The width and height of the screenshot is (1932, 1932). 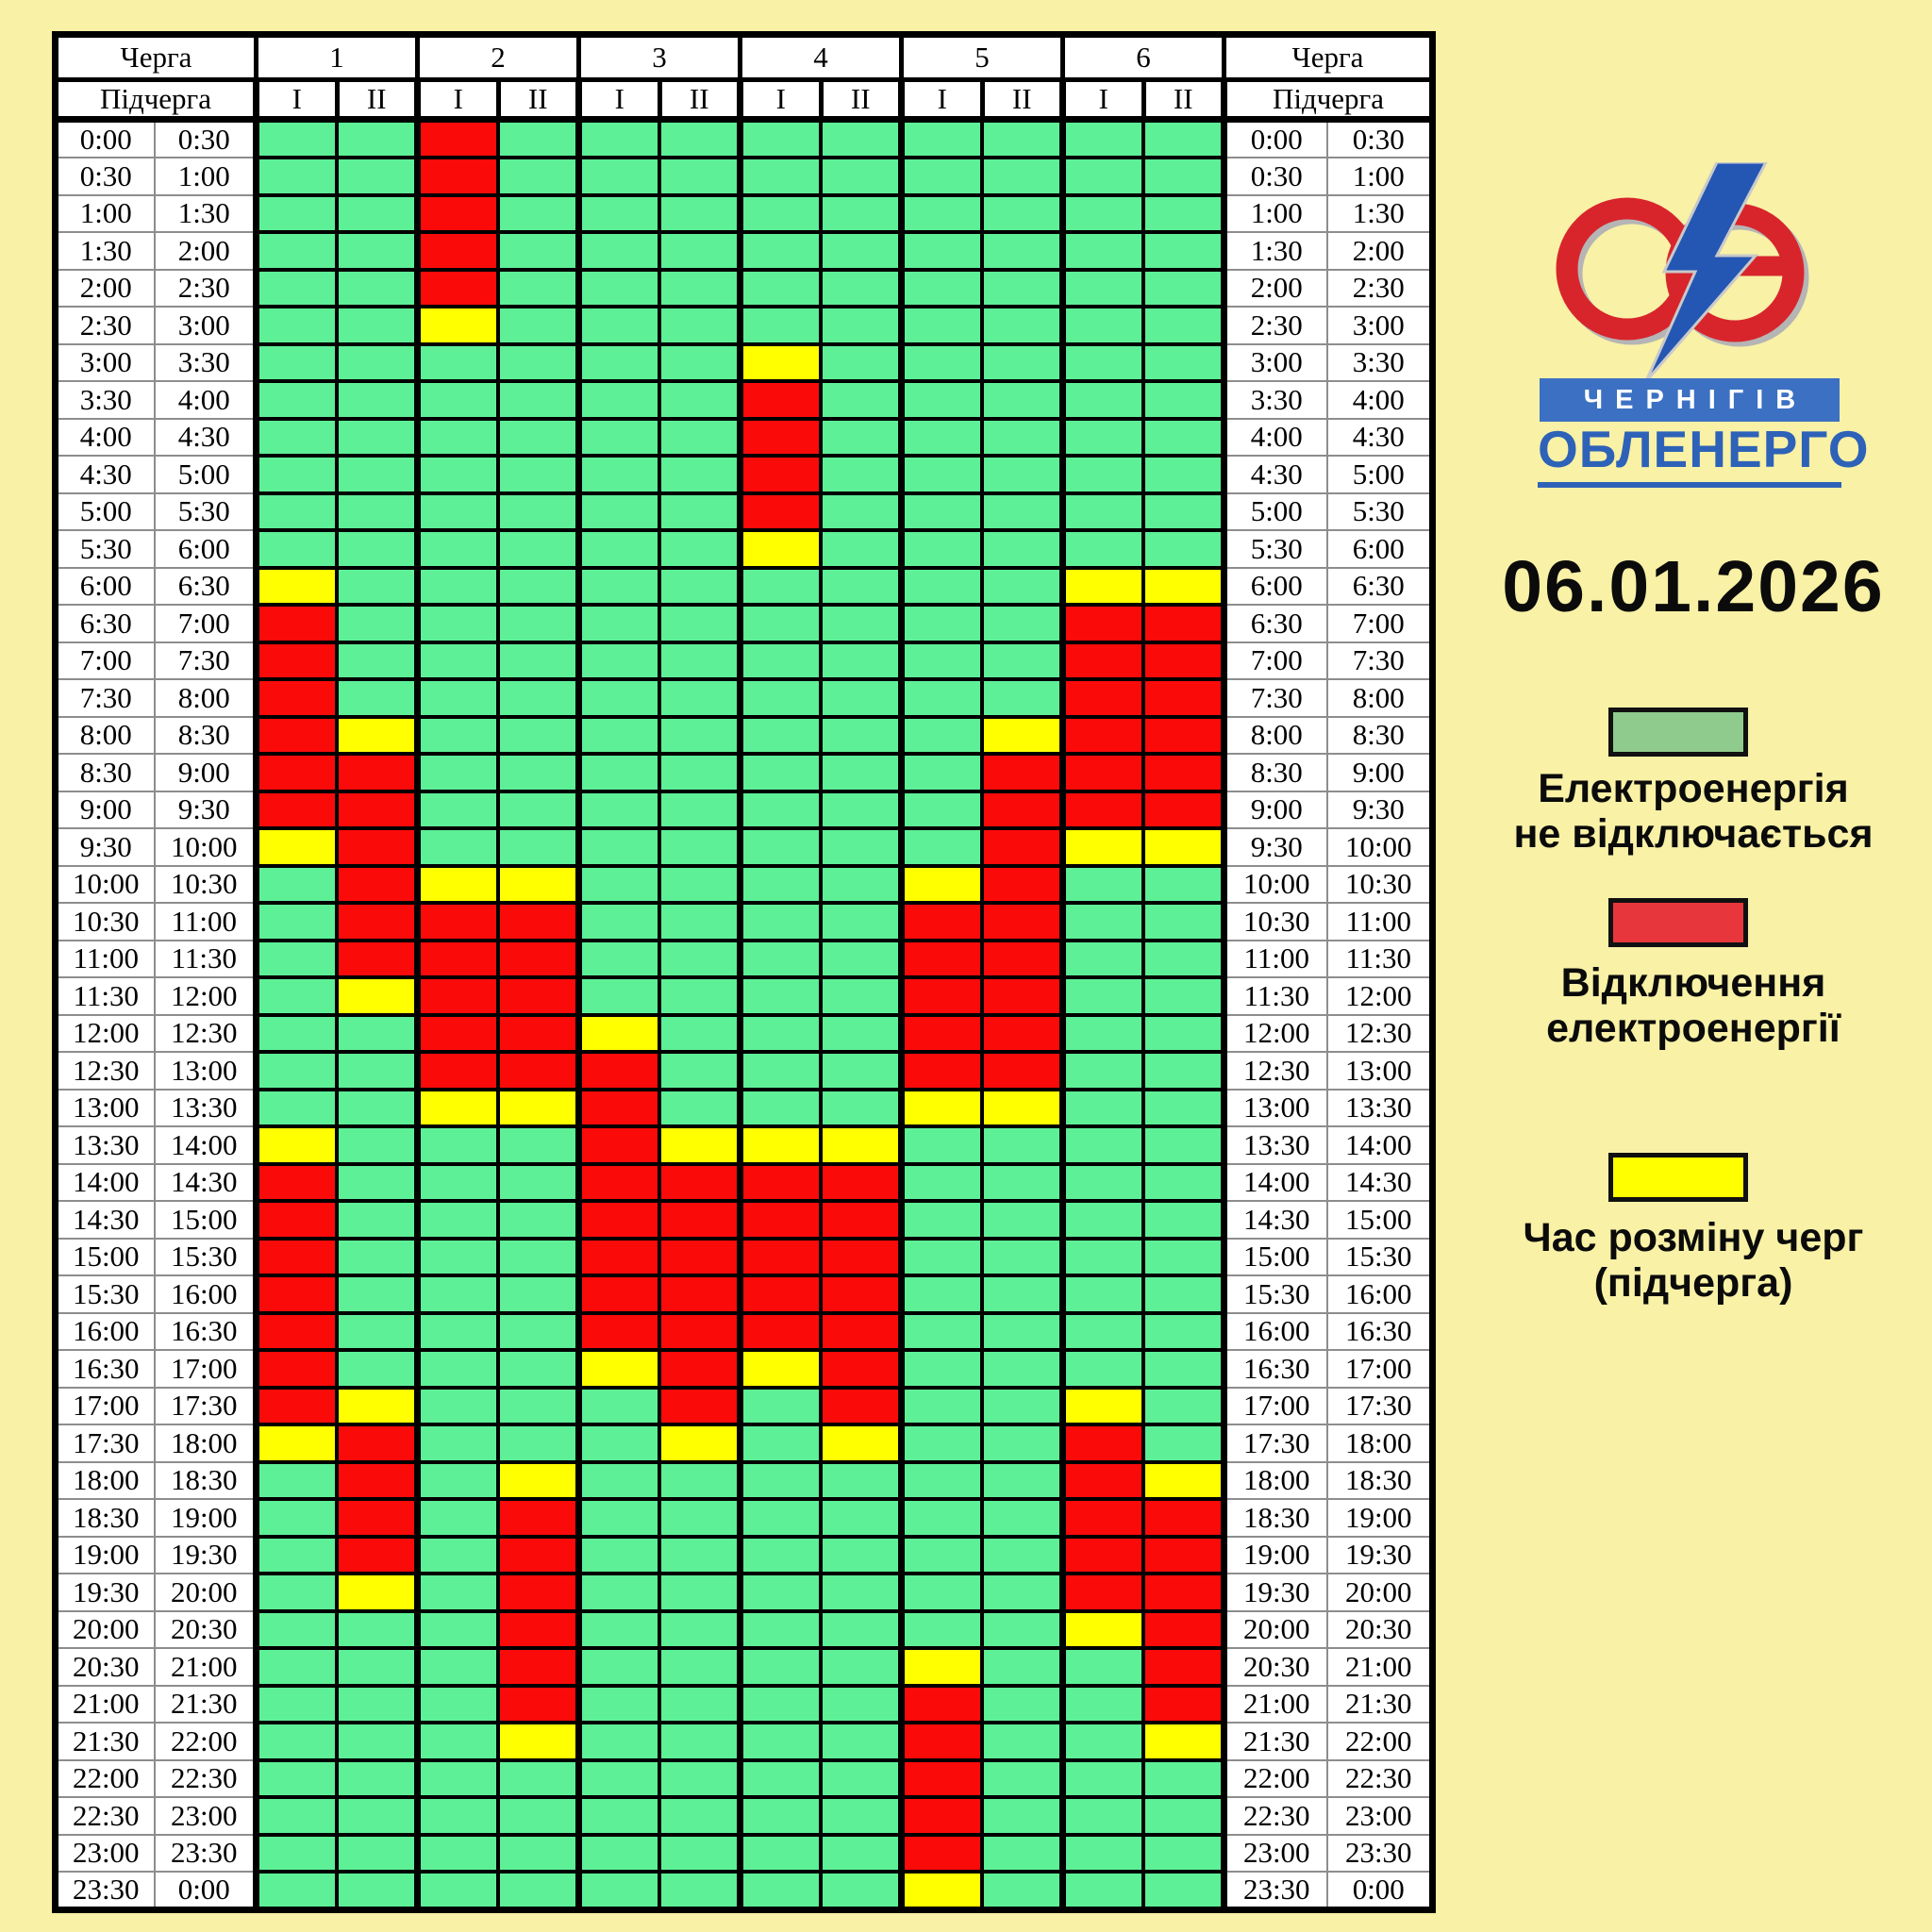 What do you see at coordinates (457, 1444) in the screenshot?
I see `schedule-cell-17:30-2-I` at bounding box center [457, 1444].